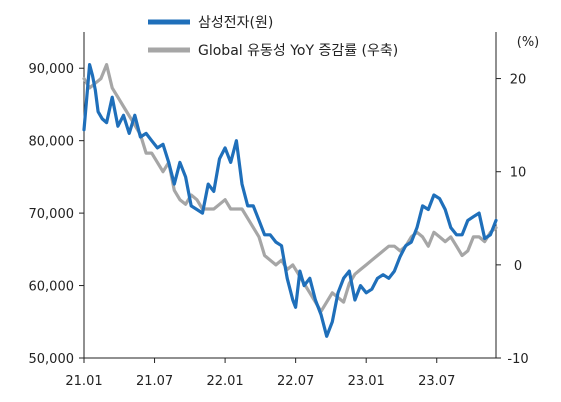 This screenshot has height=402, width=561. I want to click on right-axis-unit: (%), so click(528, 42).